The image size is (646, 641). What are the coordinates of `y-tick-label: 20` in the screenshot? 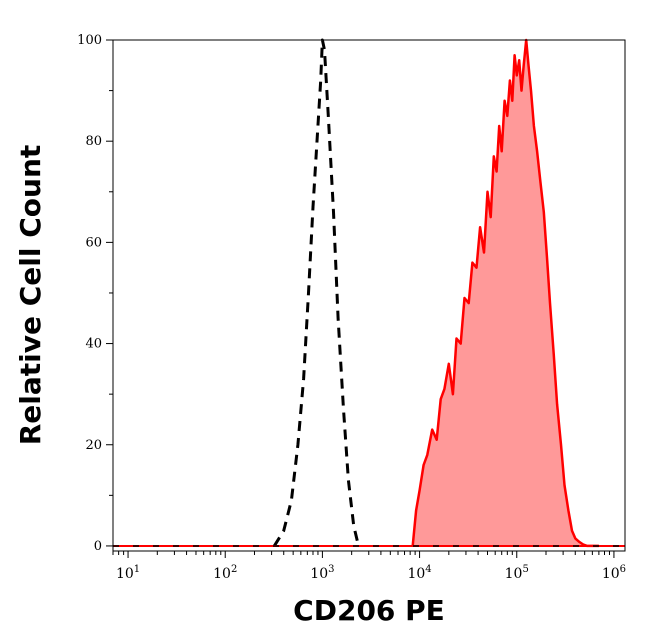 It's located at (93, 445).